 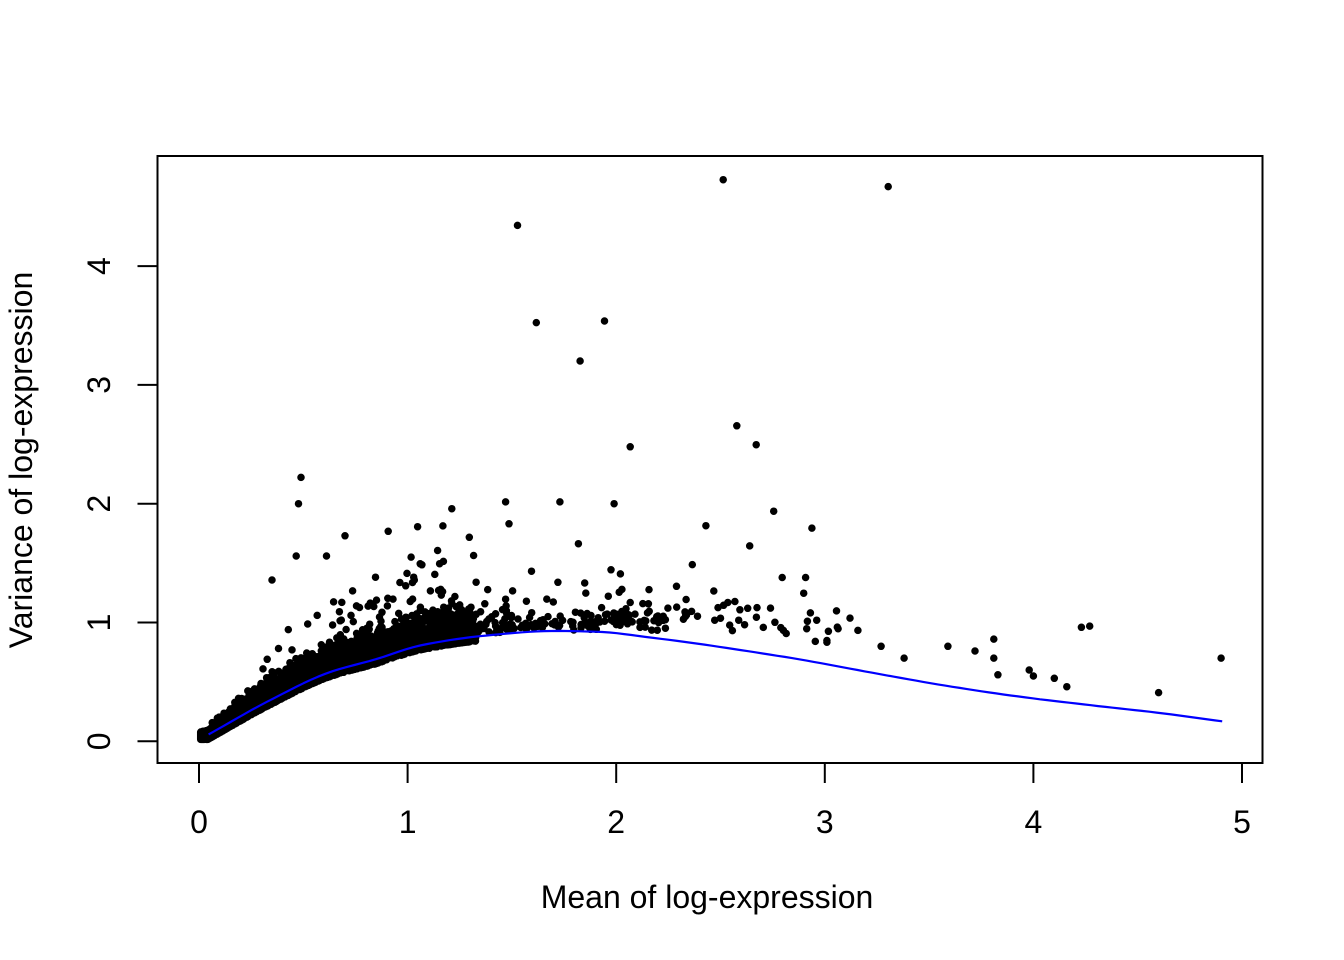 I want to click on svg-text: Mean of log-expression, so click(x=707, y=897).